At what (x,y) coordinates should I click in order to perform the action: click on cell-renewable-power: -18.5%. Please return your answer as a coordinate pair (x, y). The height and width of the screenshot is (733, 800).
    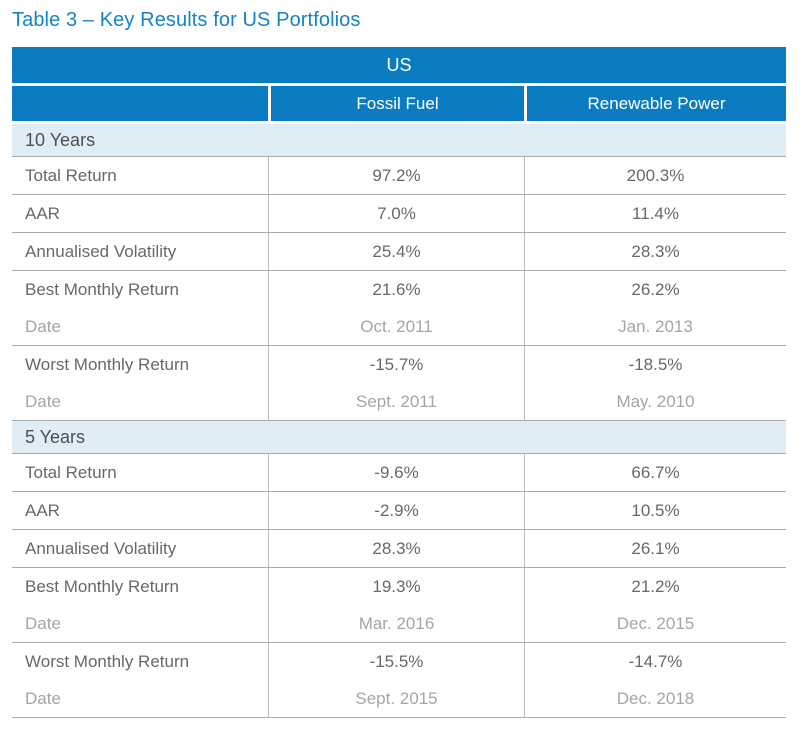
    Looking at the image, I should click on (655, 364).